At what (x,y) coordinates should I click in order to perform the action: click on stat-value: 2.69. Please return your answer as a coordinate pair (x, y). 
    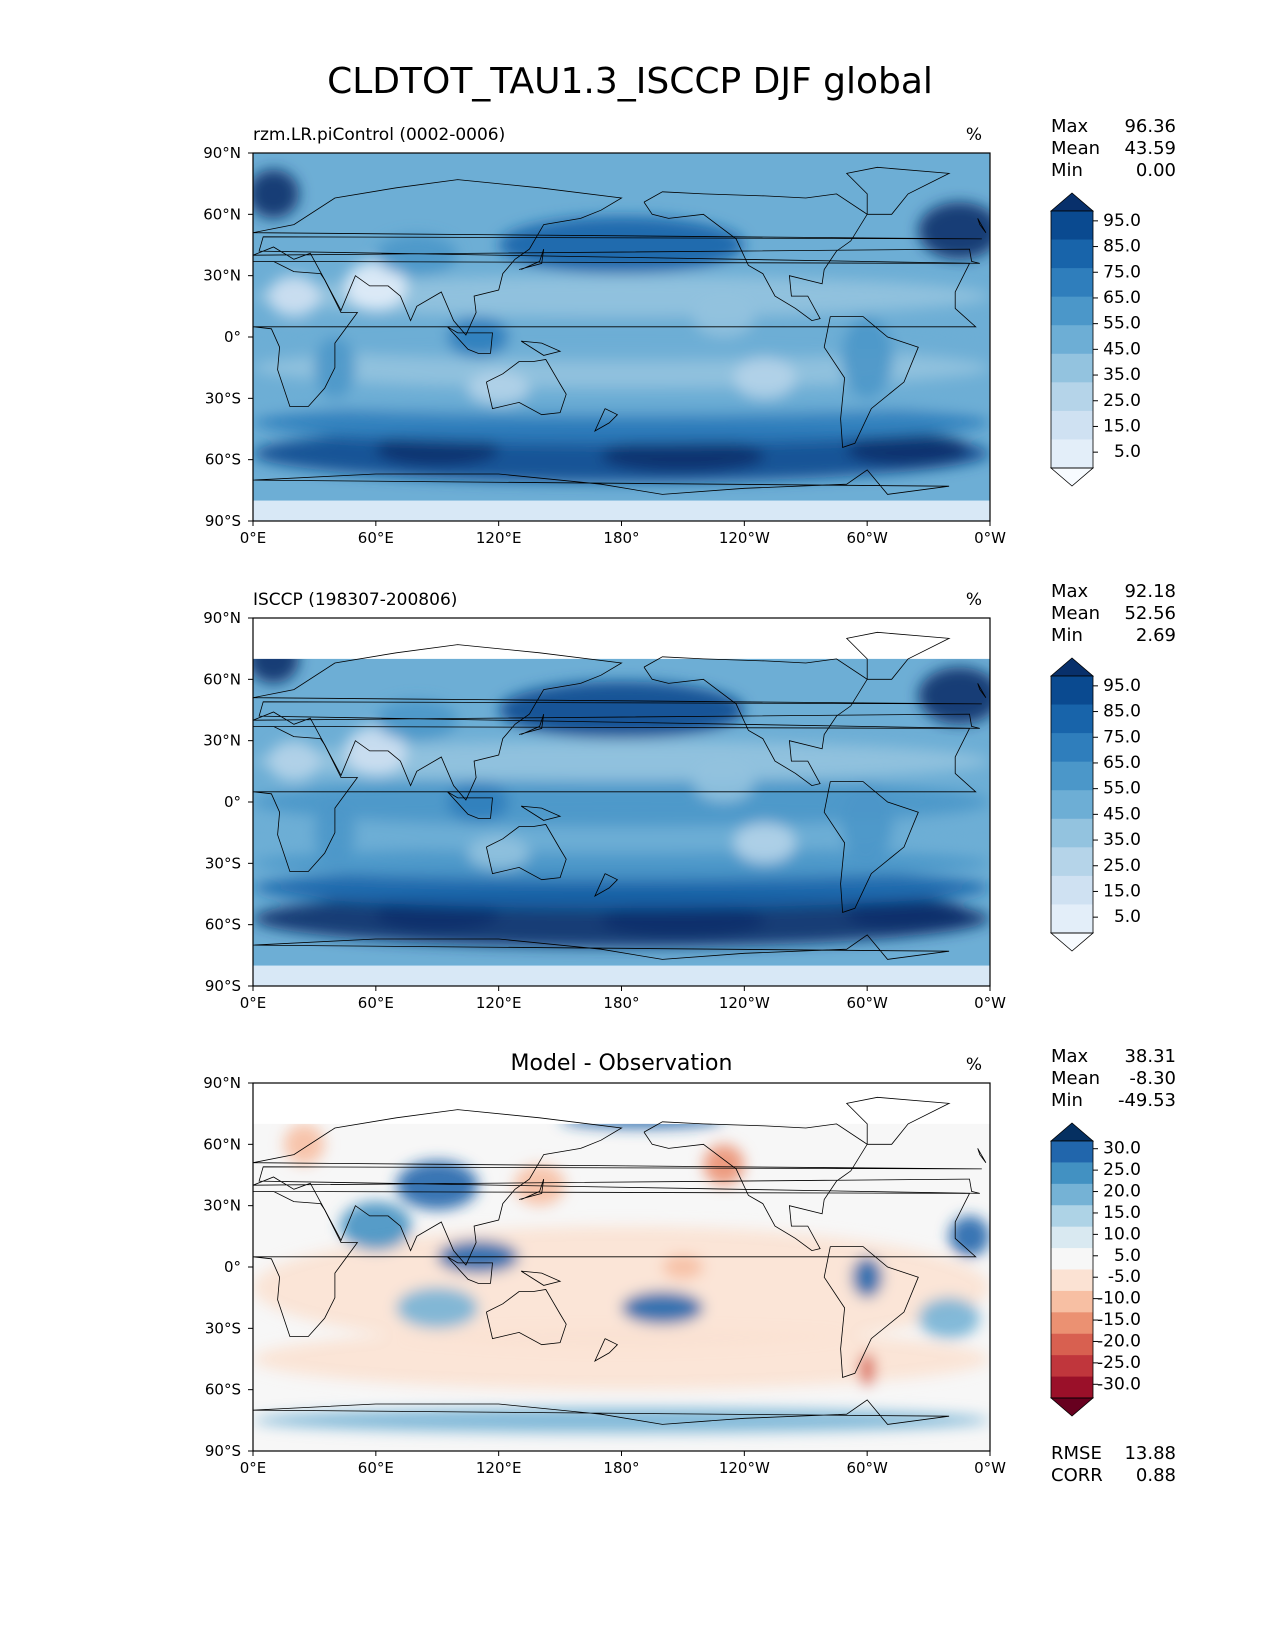
    Looking at the image, I should click on (1156, 635).